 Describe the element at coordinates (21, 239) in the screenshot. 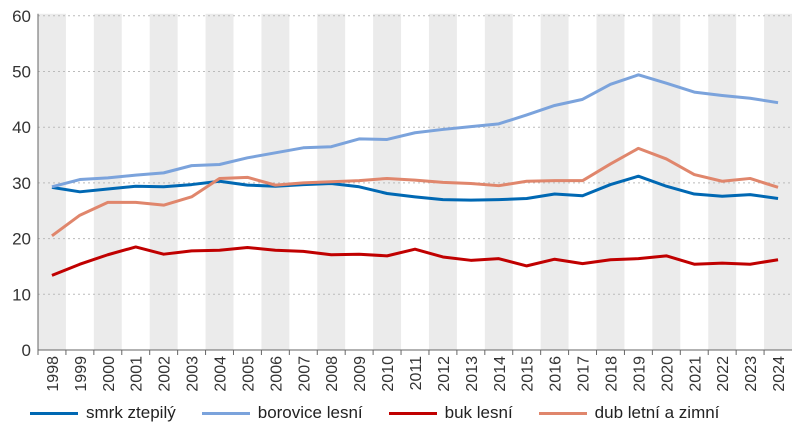

I see `y-tick-label: 20` at that location.